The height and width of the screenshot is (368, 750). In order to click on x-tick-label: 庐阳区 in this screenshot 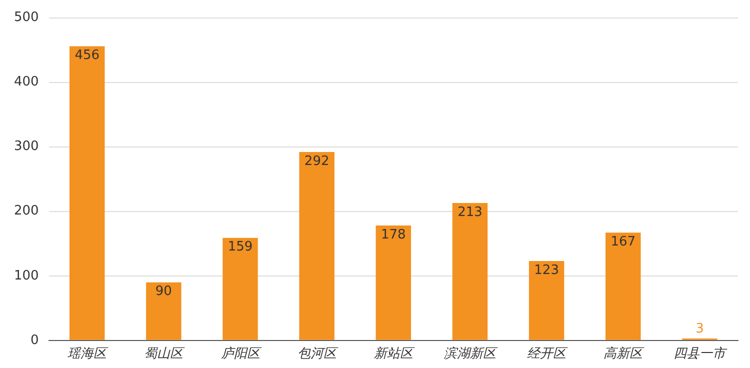, I will do `click(241, 354)`.